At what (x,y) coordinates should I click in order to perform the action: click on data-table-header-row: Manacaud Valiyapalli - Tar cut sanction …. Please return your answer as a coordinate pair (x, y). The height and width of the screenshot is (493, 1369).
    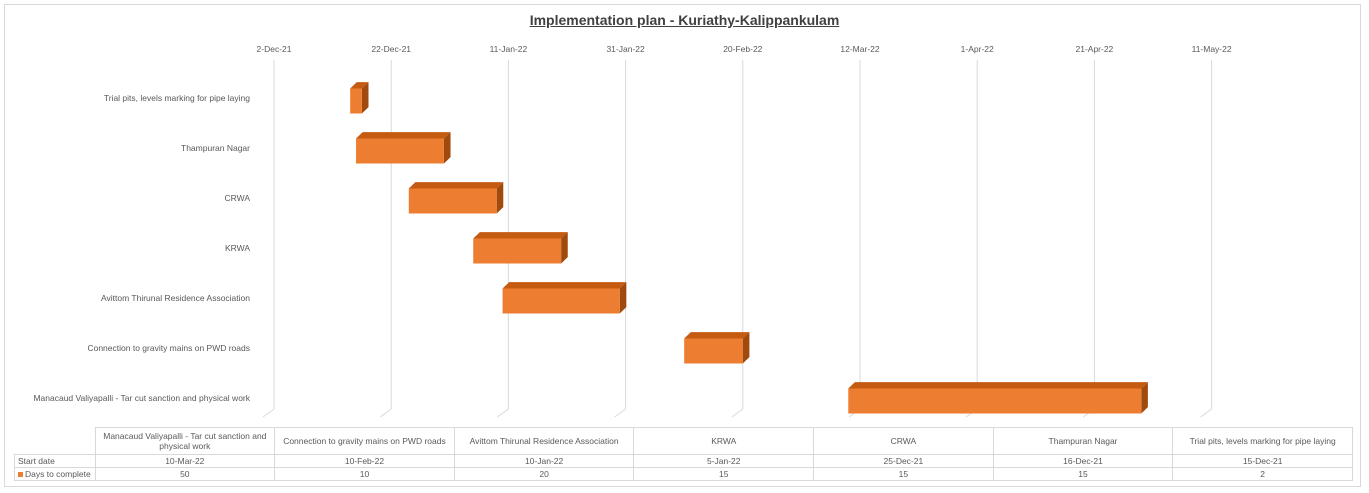
    Looking at the image, I should click on (683, 441).